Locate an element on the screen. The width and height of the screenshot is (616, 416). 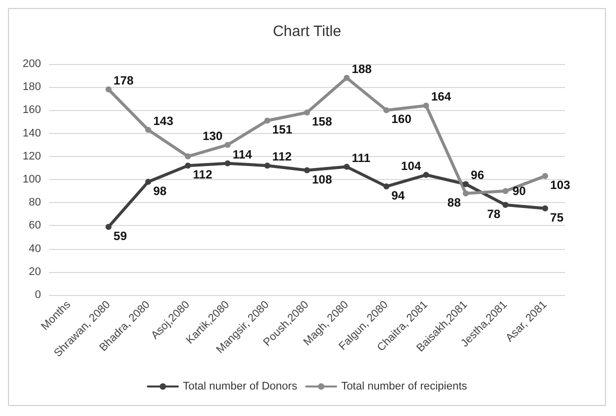
data-label: 59 is located at coordinates (121, 235).